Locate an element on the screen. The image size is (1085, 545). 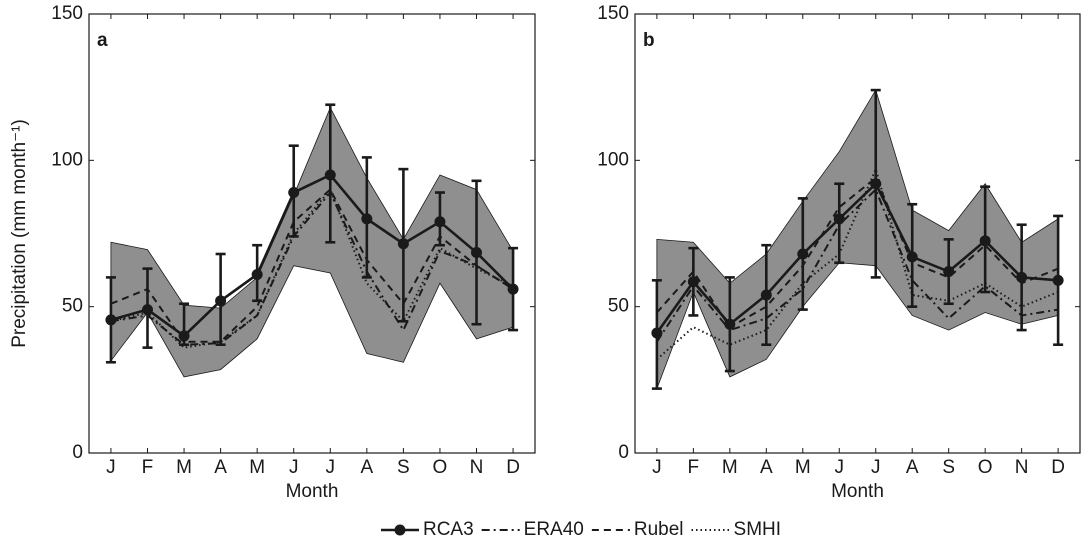
legend: RCA3 ERA40 Rubel SMHI is located at coordinates (581, 529).